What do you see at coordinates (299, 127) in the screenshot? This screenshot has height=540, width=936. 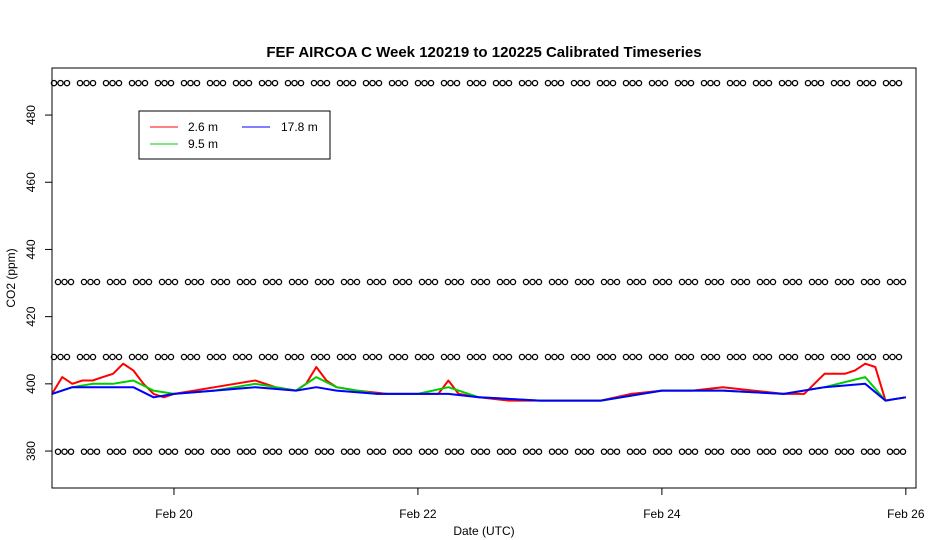 I see `legend-label-17-8m: 17.8 m` at bounding box center [299, 127].